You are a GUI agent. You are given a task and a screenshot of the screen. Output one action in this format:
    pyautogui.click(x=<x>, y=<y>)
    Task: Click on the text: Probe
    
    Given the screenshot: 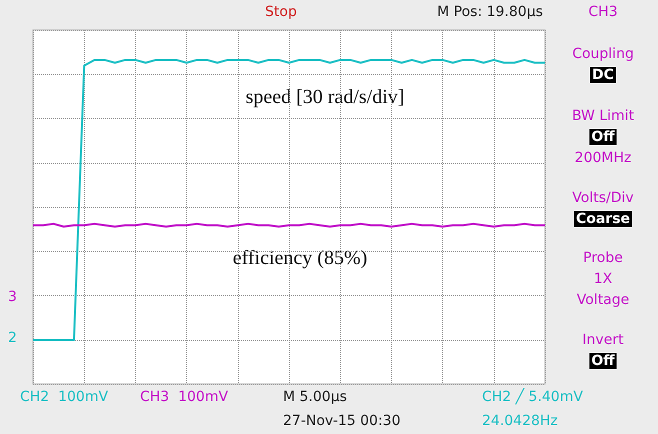 What is the action you would take?
    pyautogui.click(x=603, y=258)
    